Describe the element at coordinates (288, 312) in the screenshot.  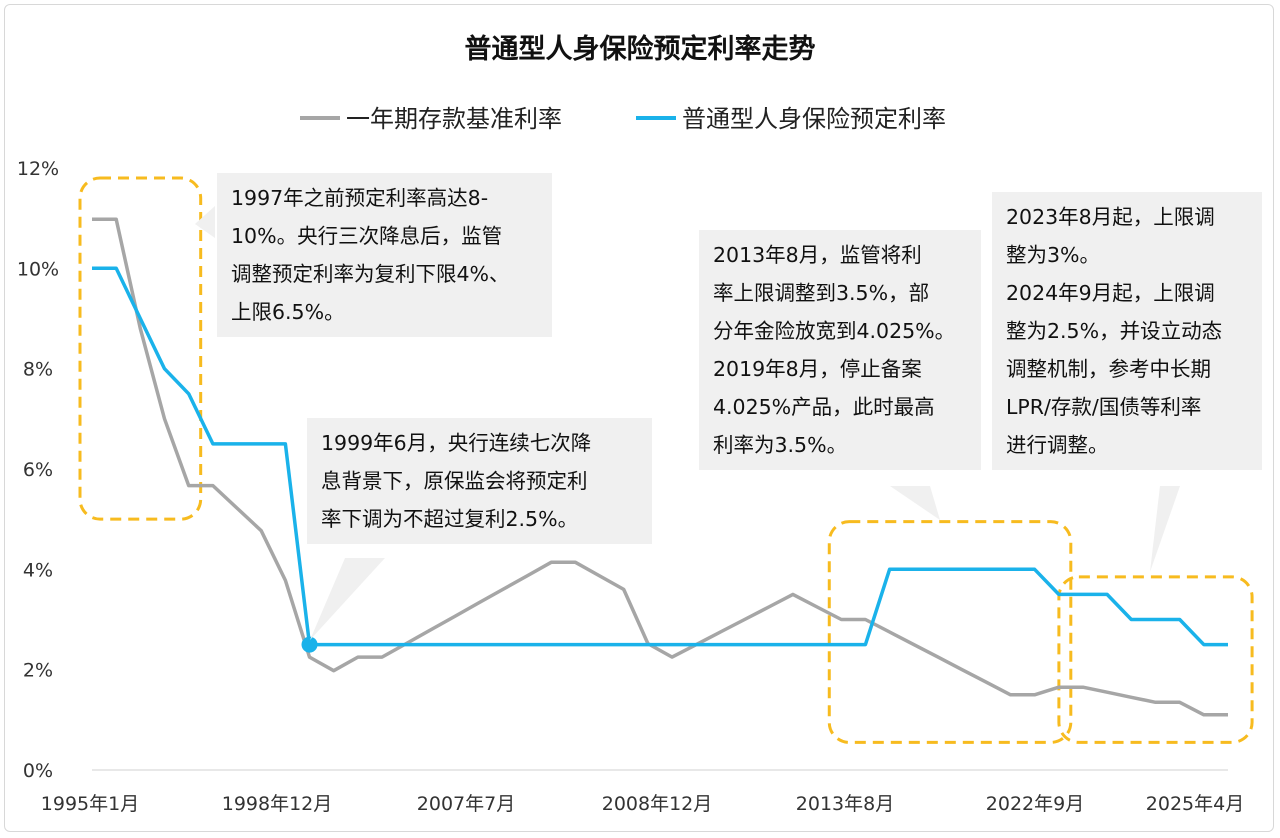
I see `annotation-line: 上限6.5%。` at that location.